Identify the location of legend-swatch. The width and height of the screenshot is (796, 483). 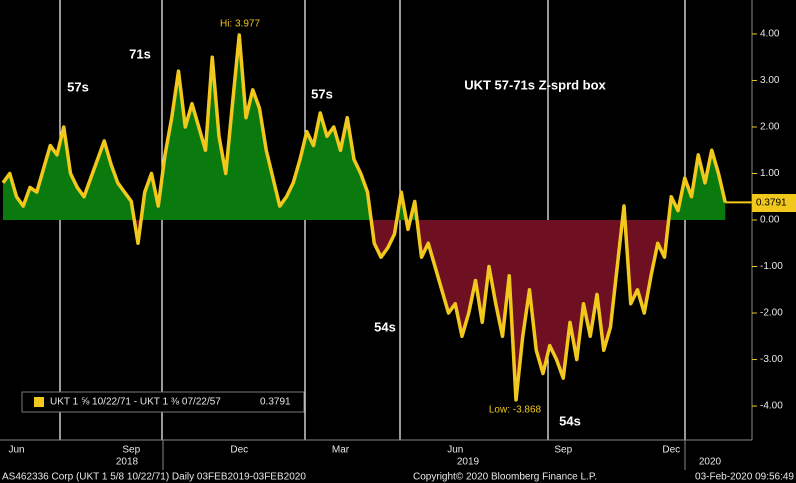
(39, 402).